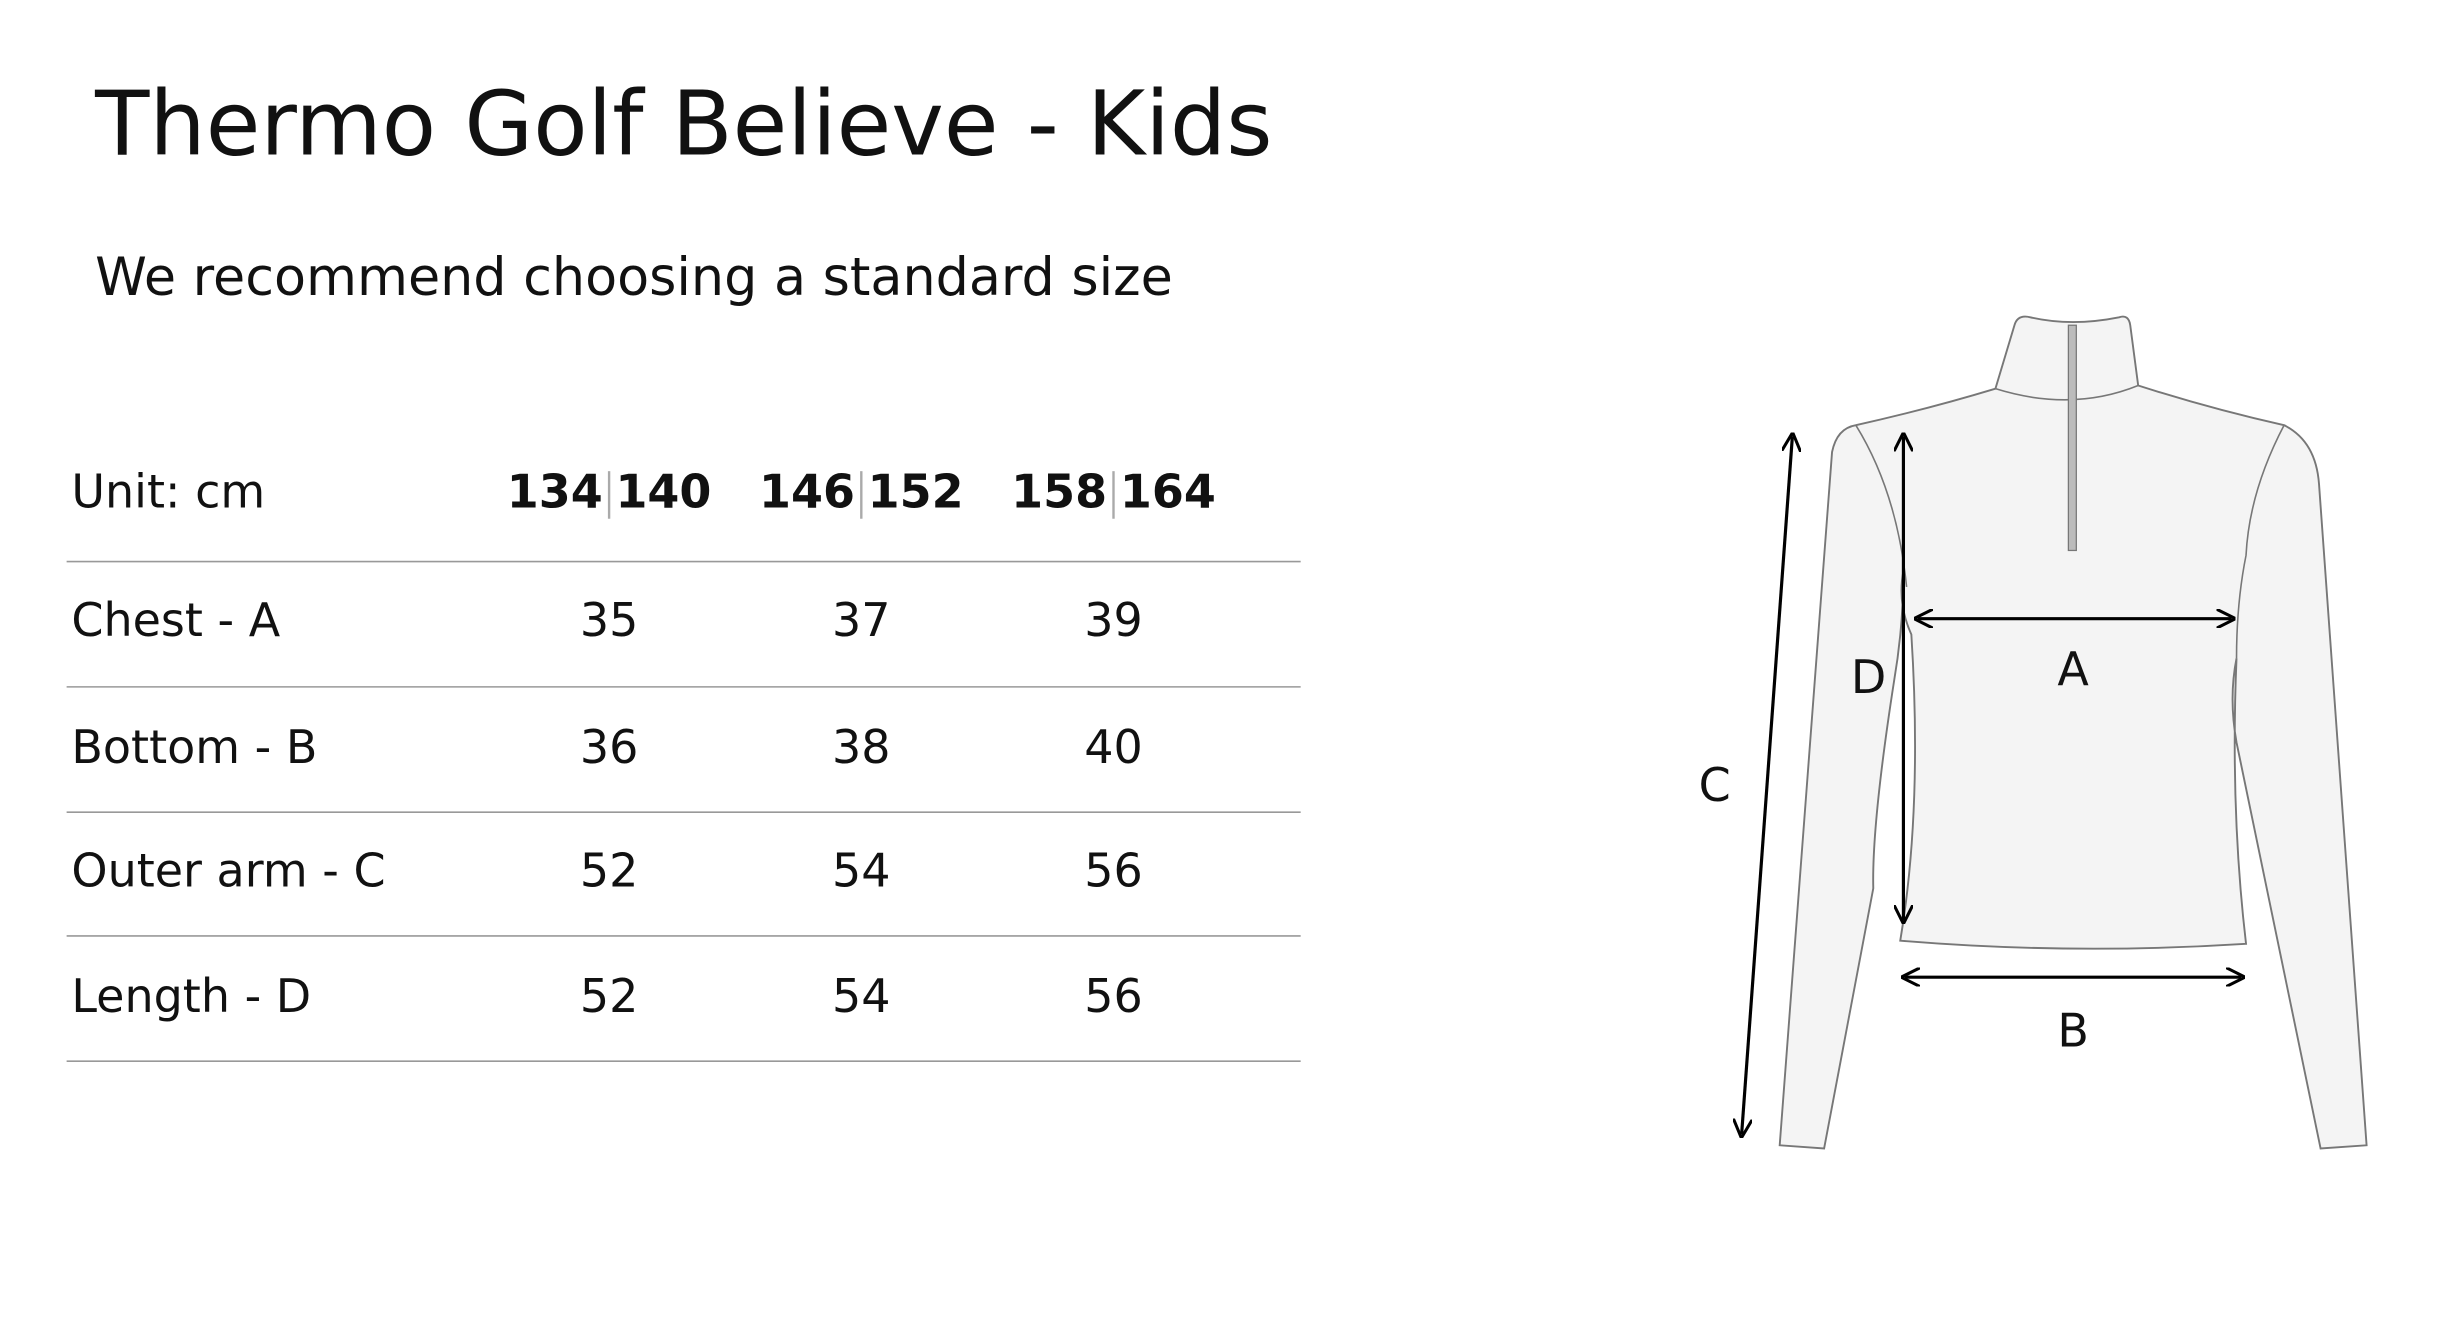 This screenshot has width=2457, height=1323. What do you see at coordinates (1059, 491) in the screenshot?
I see `size-label: 158` at bounding box center [1059, 491].